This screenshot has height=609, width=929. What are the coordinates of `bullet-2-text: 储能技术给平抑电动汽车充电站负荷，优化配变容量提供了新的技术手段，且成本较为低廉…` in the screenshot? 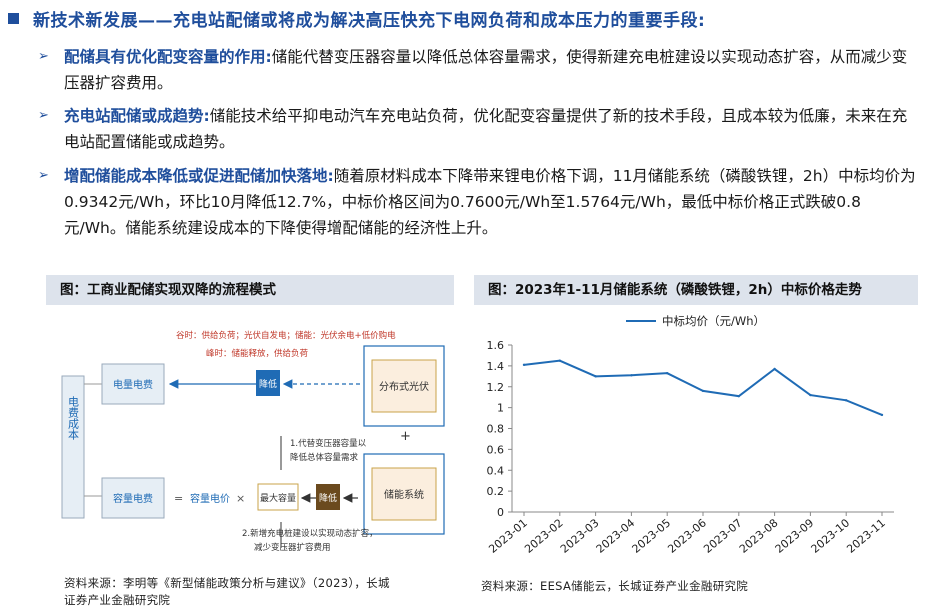 It's located at (486, 129).